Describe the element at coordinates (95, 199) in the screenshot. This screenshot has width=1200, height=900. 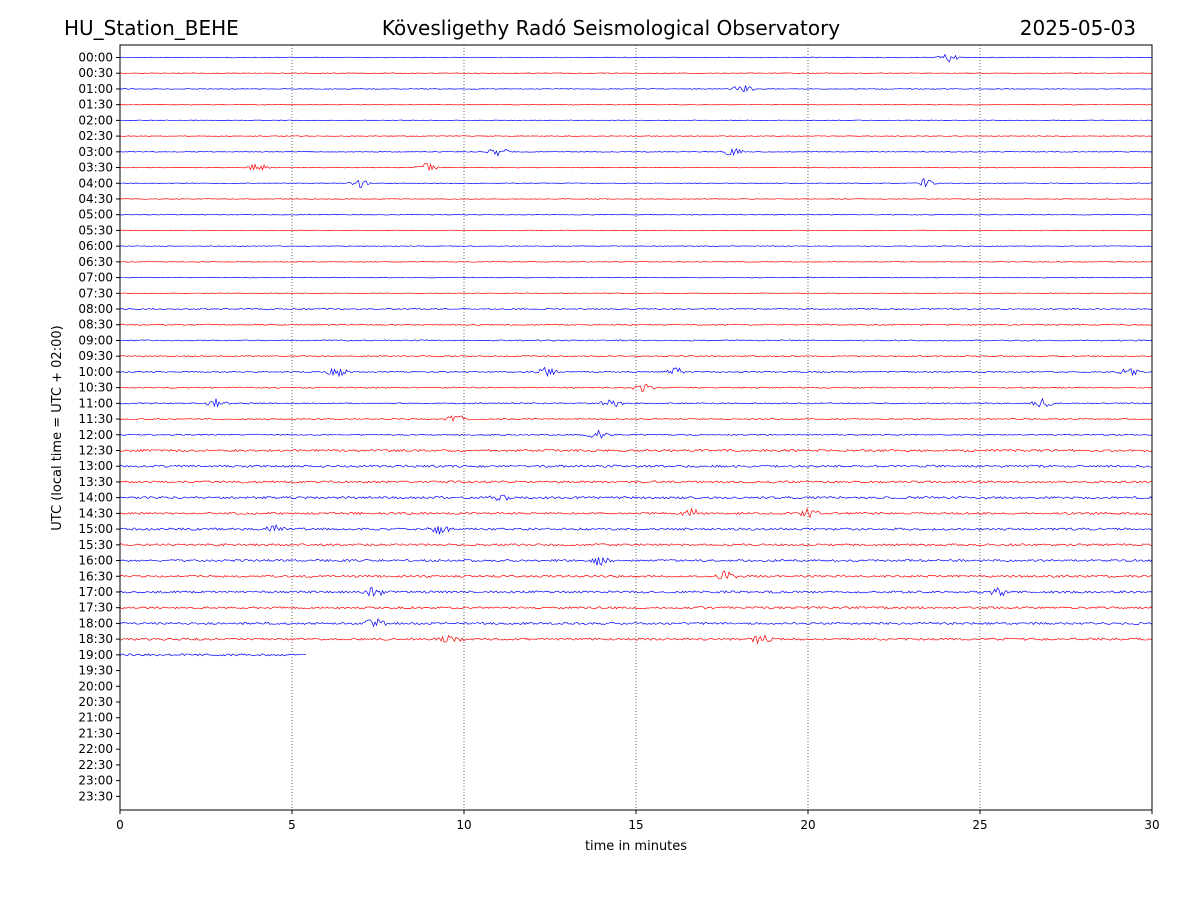
I see `y-tick-label-9: 04:30` at that location.